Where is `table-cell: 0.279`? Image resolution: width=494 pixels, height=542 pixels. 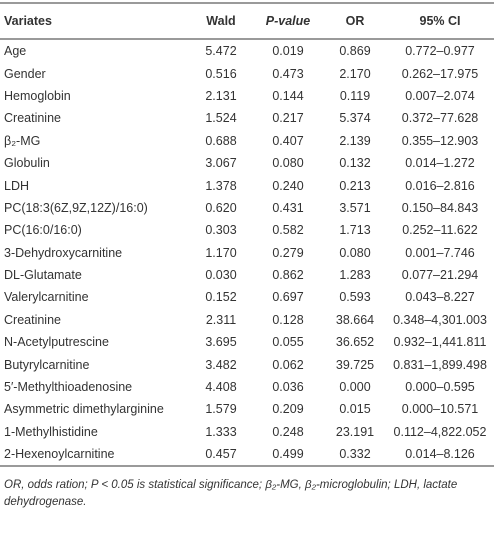 table-cell: 0.279 is located at coordinates (288, 252).